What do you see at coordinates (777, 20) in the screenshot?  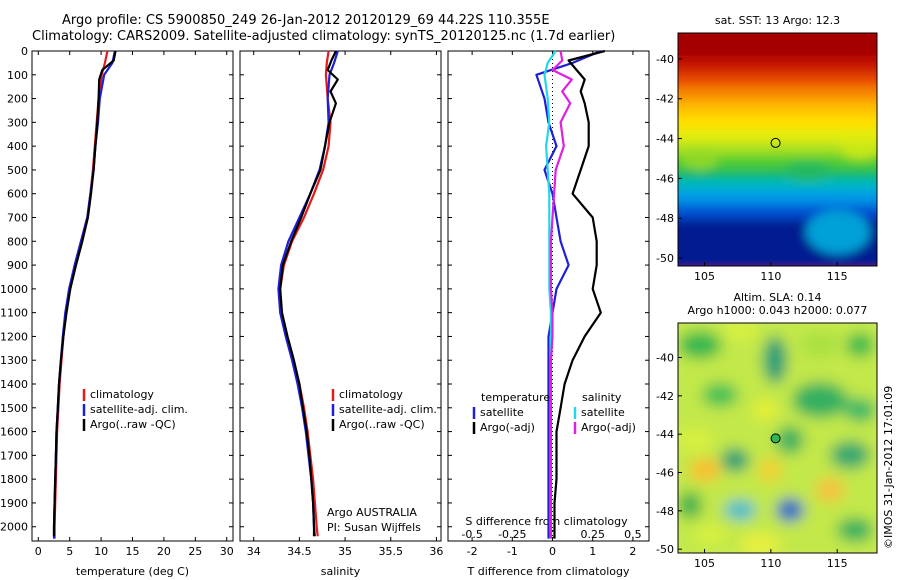 I see `sst-map-title: sat. SST: 13 Argo: 12.3` at bounding box center [777, 20].